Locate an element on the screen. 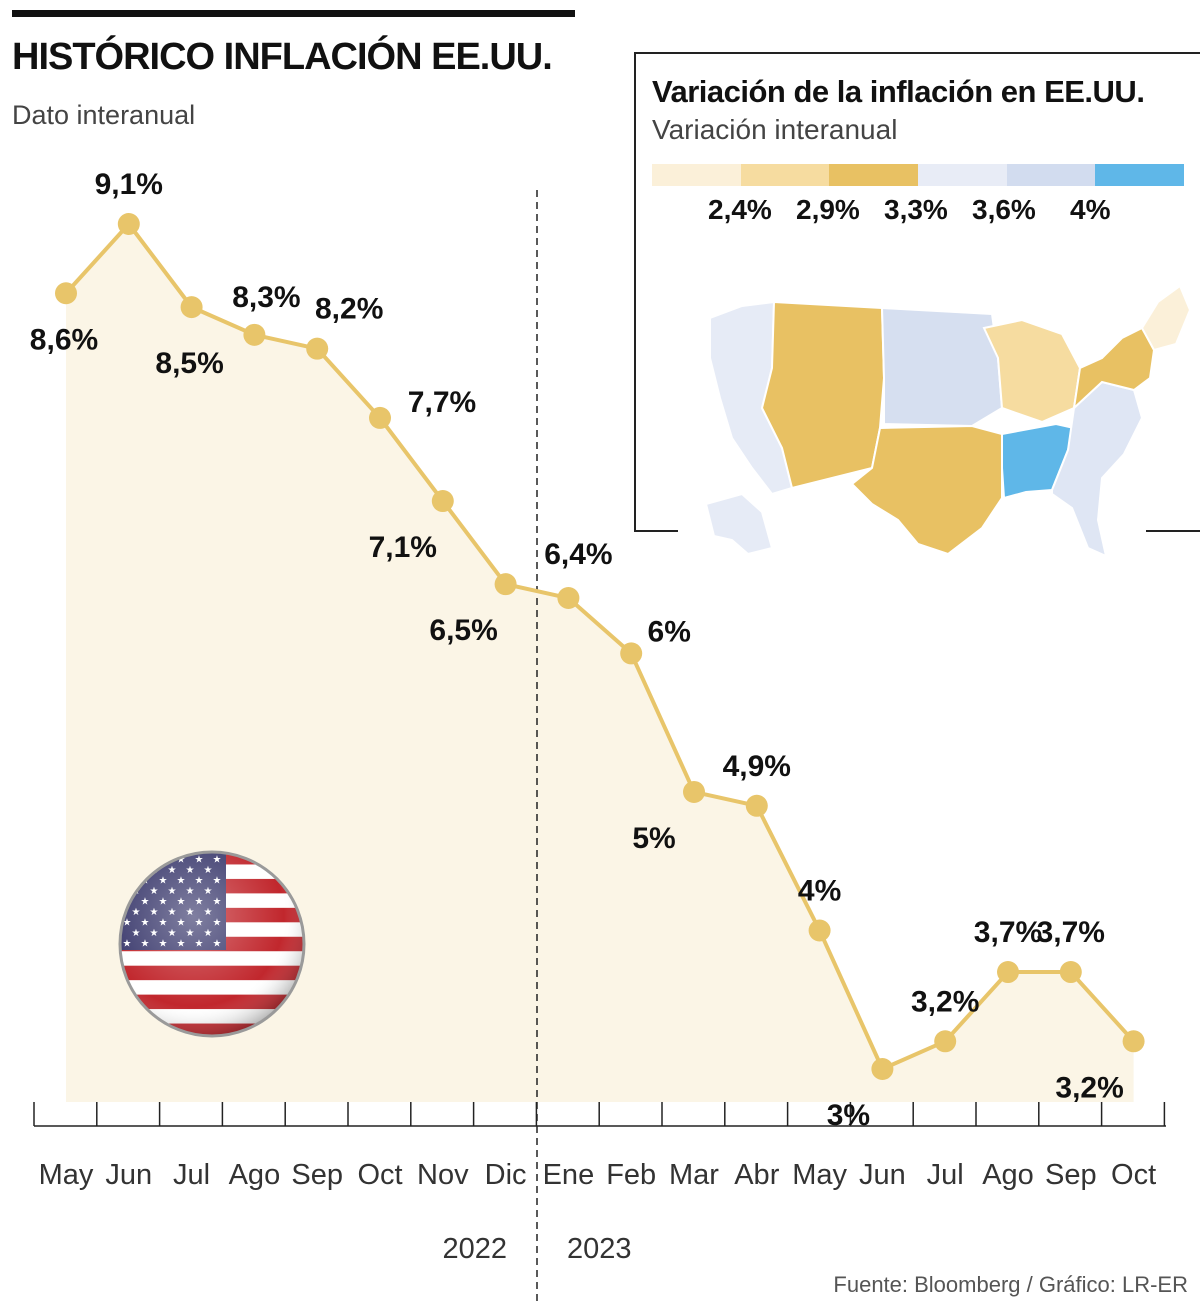  legend-label: 2,4% is located at coordinates (740, 209).